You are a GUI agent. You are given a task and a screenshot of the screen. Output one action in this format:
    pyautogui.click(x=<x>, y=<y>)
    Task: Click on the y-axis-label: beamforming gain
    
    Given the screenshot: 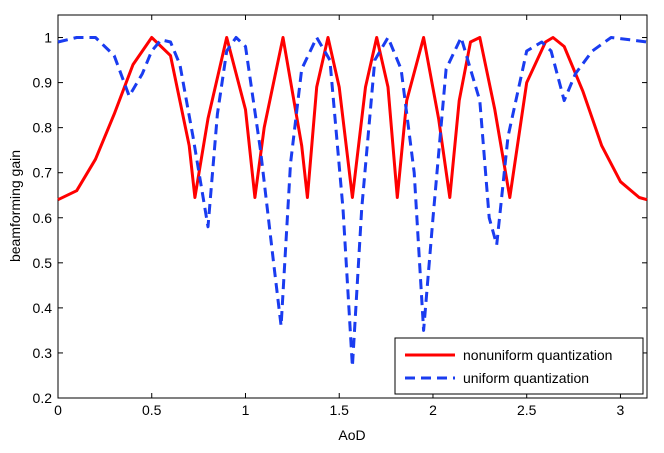 What is the action you would take?
    pyautogui.click(x=15, y=206)
    